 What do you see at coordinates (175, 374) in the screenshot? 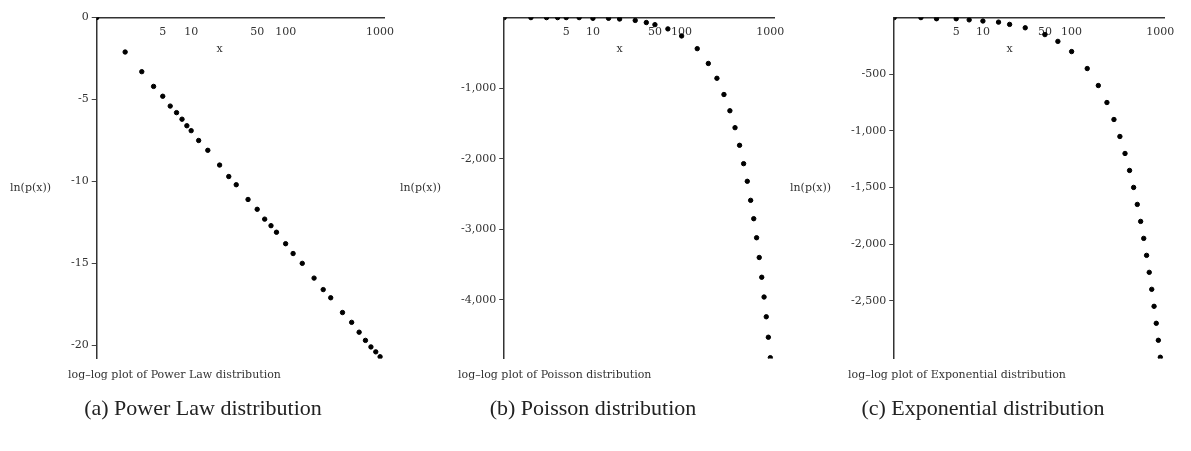
I see `text: log–log plot of Power Law distribution` at bounding box center [175, 374].